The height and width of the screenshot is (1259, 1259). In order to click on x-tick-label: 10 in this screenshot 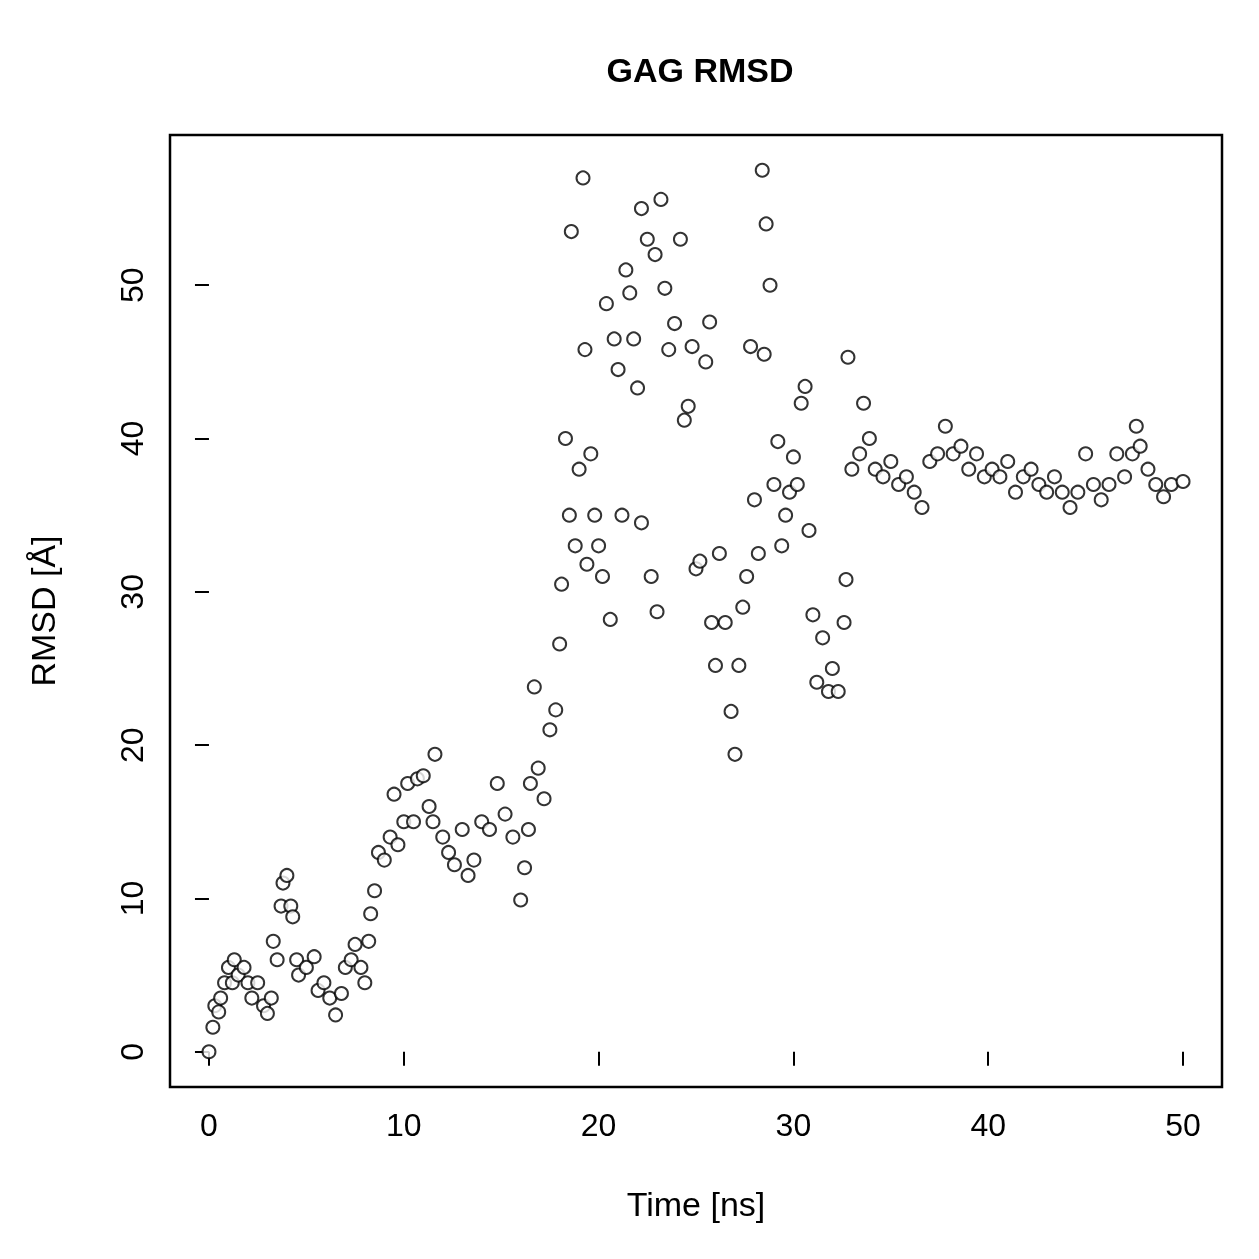, I will do `click(403, 1125)`.